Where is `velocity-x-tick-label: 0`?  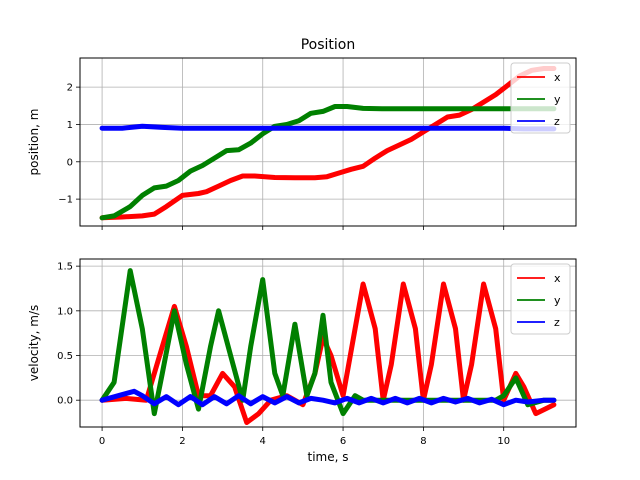 velocity-x-tick-label: 0 is located at coordinates (102, 441).